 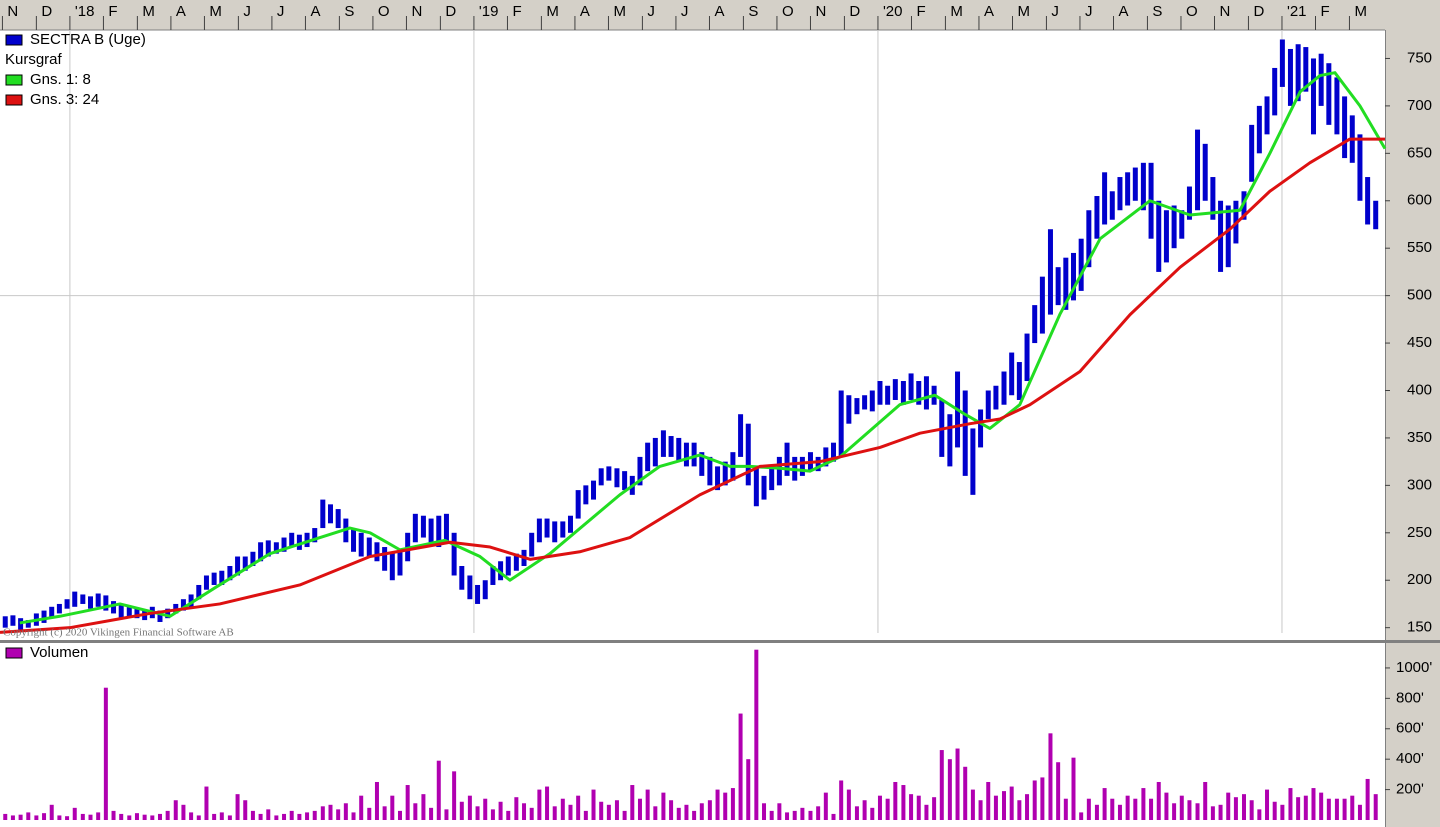 What do you see at coordinates (489, 11) in the screenshot?
I see `x-tick-label: '19` at bounding box center [489, 11].